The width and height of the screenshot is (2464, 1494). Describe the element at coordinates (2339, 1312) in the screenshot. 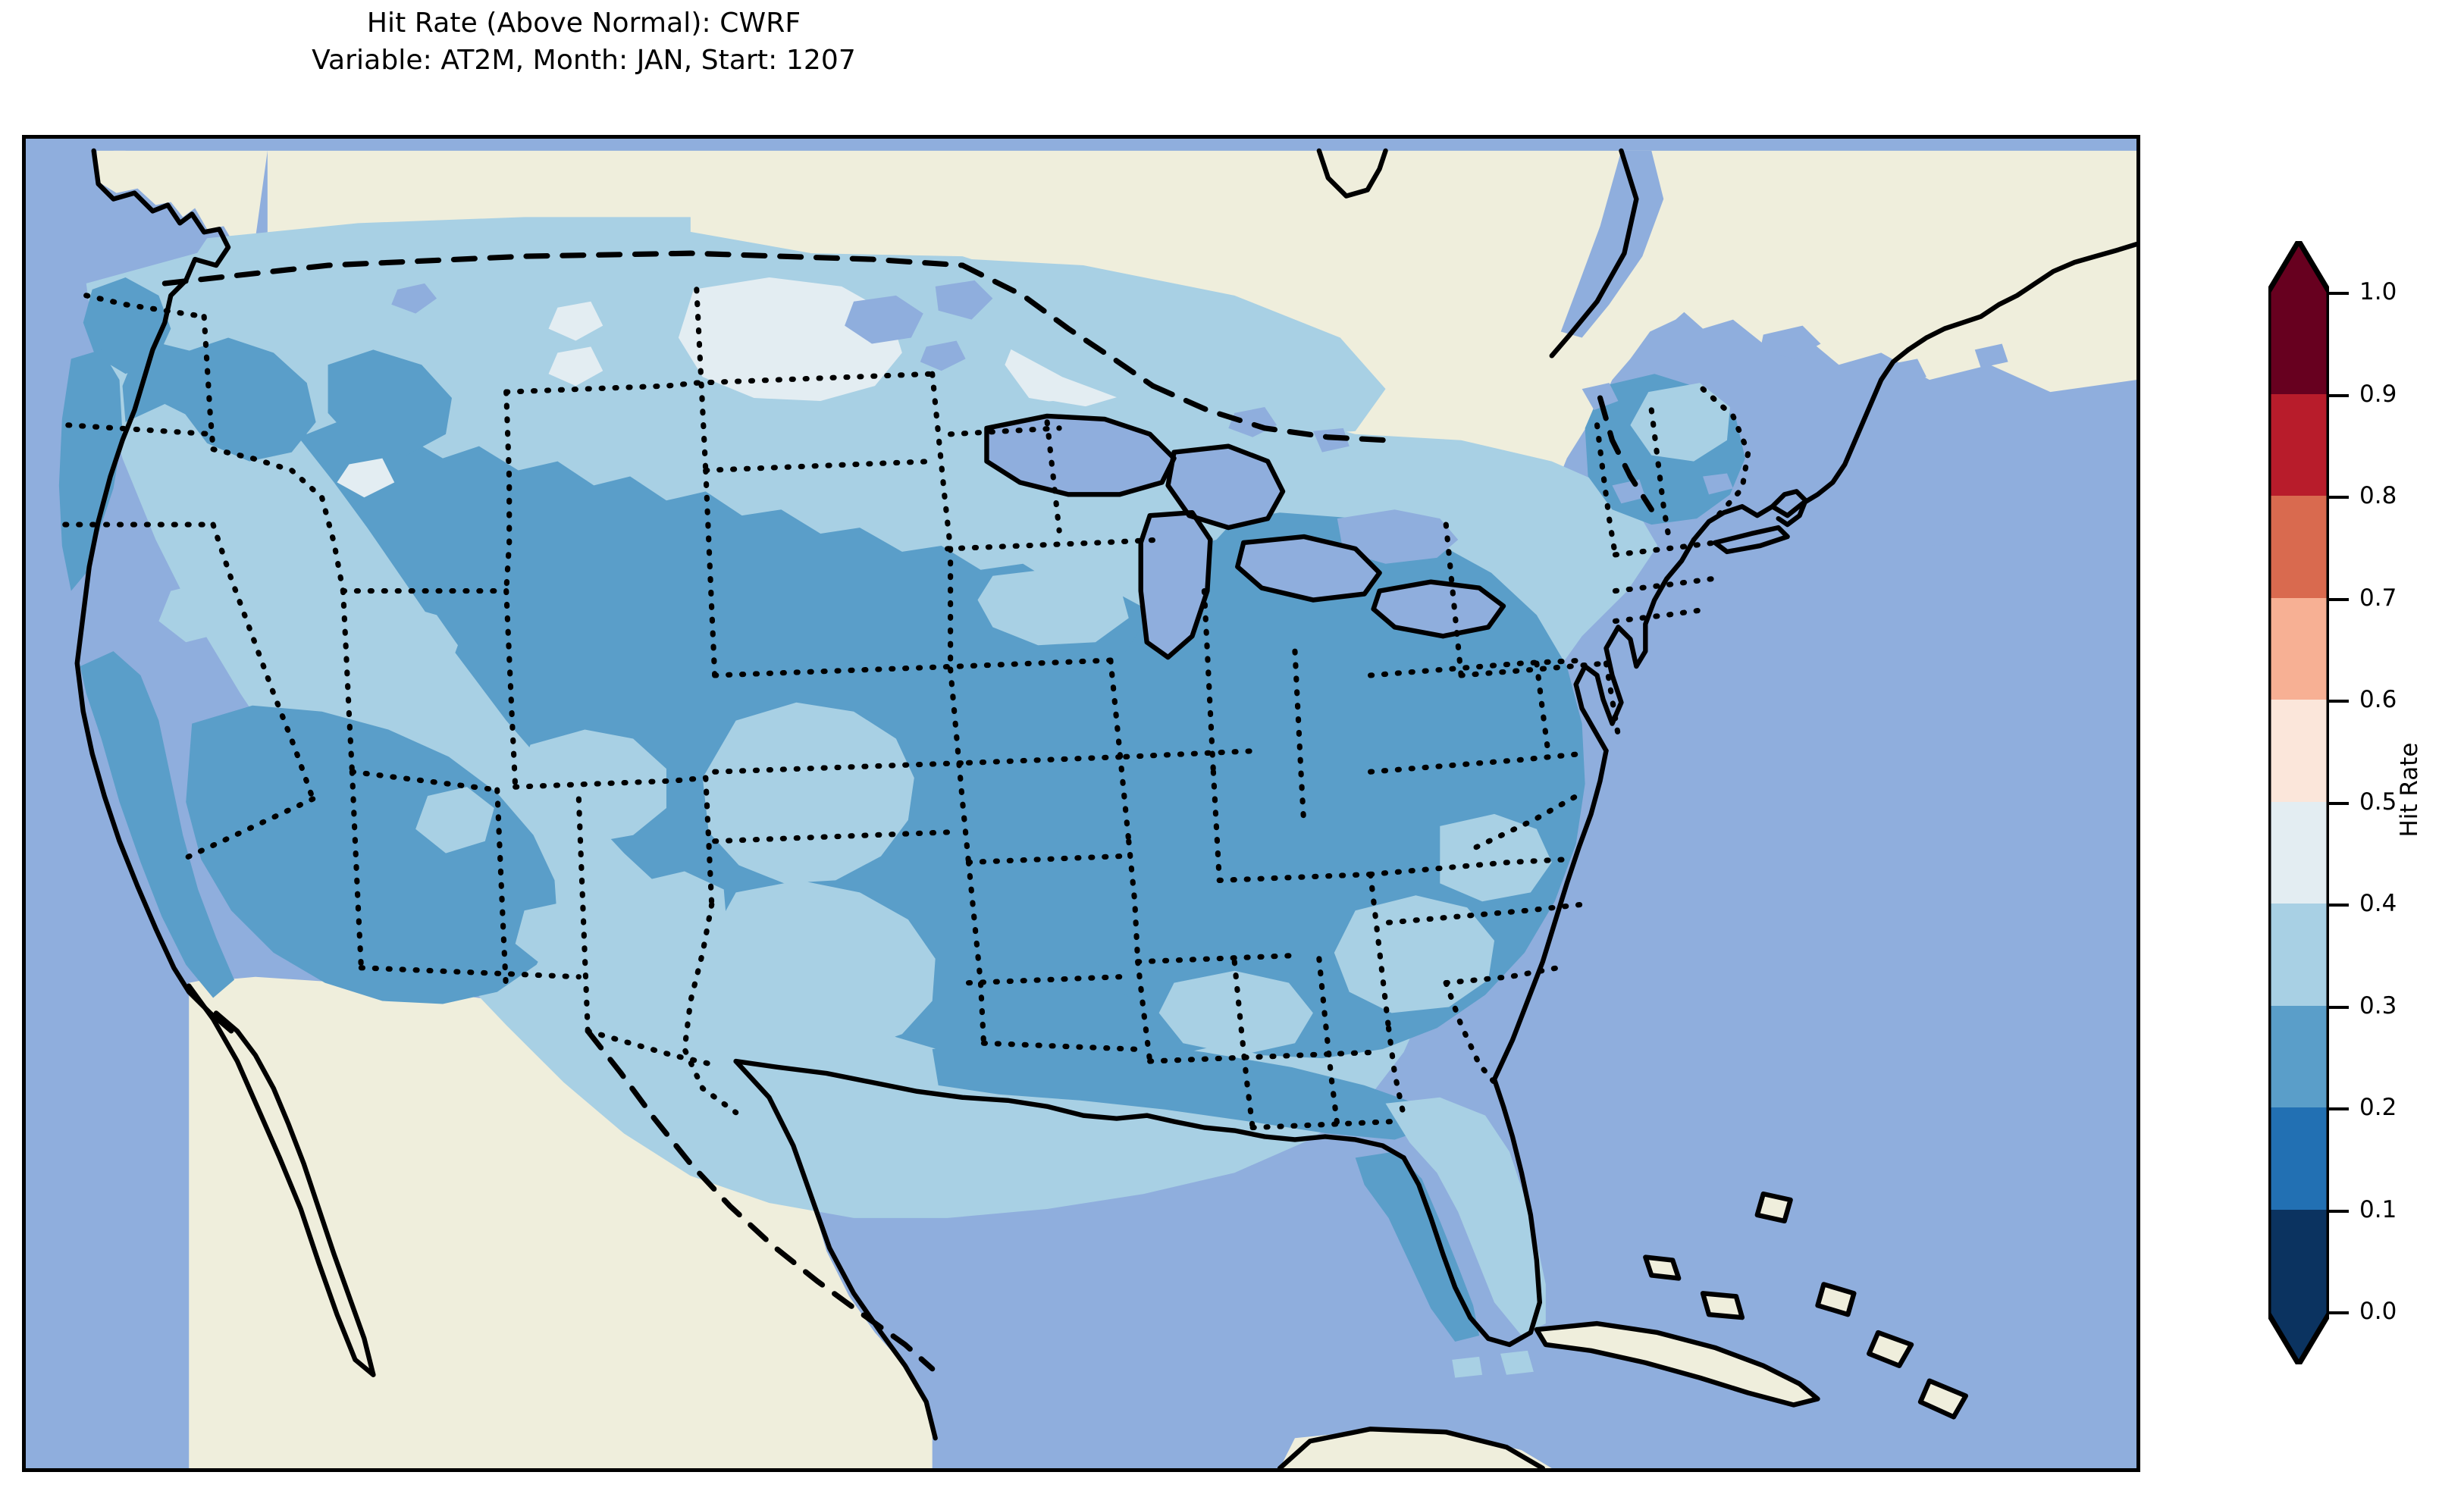

I see `colorbar-tick-0.0` at that location.